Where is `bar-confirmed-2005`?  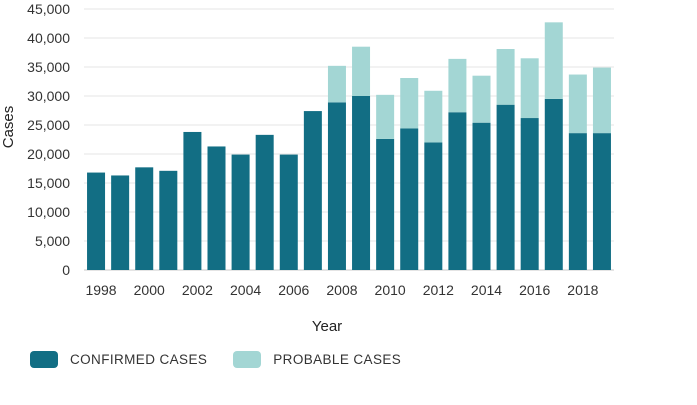 bar-confirmed-2005 is located at coordinates (264, 202).